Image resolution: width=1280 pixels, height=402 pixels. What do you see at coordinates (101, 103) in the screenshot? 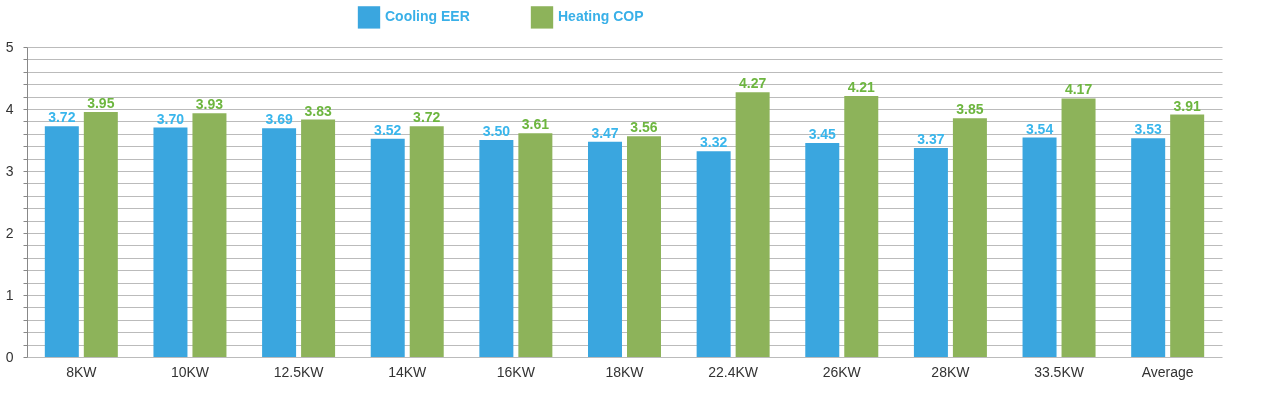
I see `data-label: 3.95` at bounding box center [101, 103].